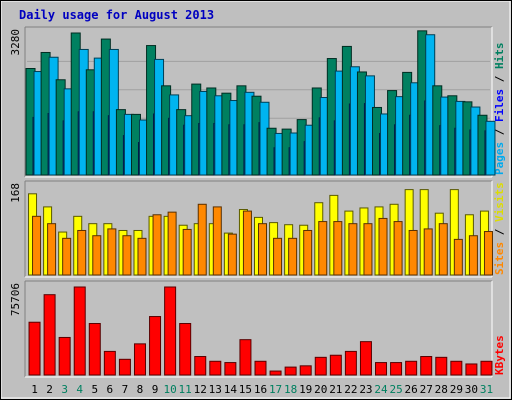 This screenshot has height=400, width=512. I want to click on day-label: 13, so click(215, 389).